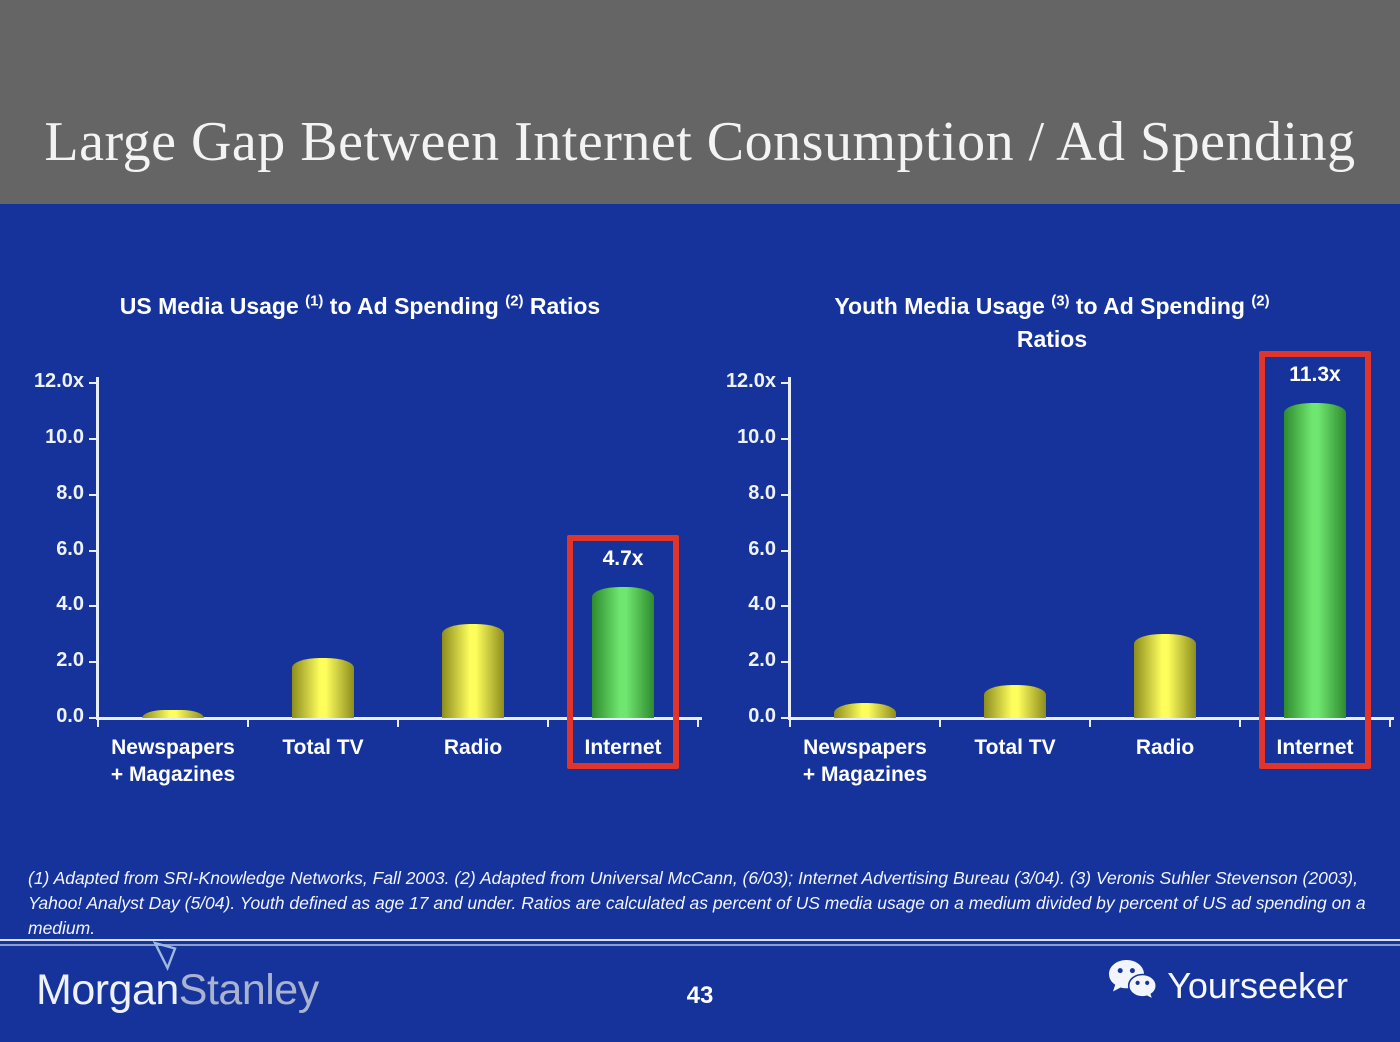 The image size is (1400, 1042). I want to click on value-label-internet: 11.3x, so click(1315, 374).